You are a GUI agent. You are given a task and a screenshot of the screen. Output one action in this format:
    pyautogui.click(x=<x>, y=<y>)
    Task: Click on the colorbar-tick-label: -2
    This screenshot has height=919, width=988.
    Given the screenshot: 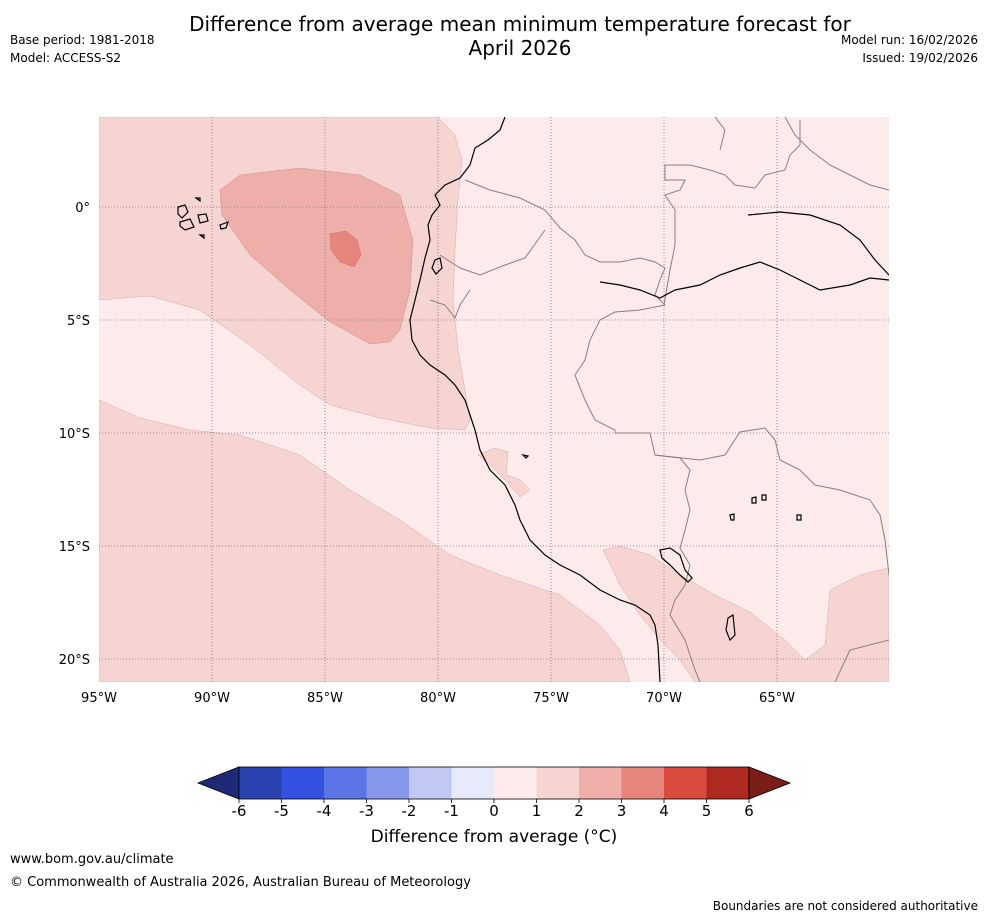 What is the action you would take?
    pyautogui.click(x=409, y=811)
    